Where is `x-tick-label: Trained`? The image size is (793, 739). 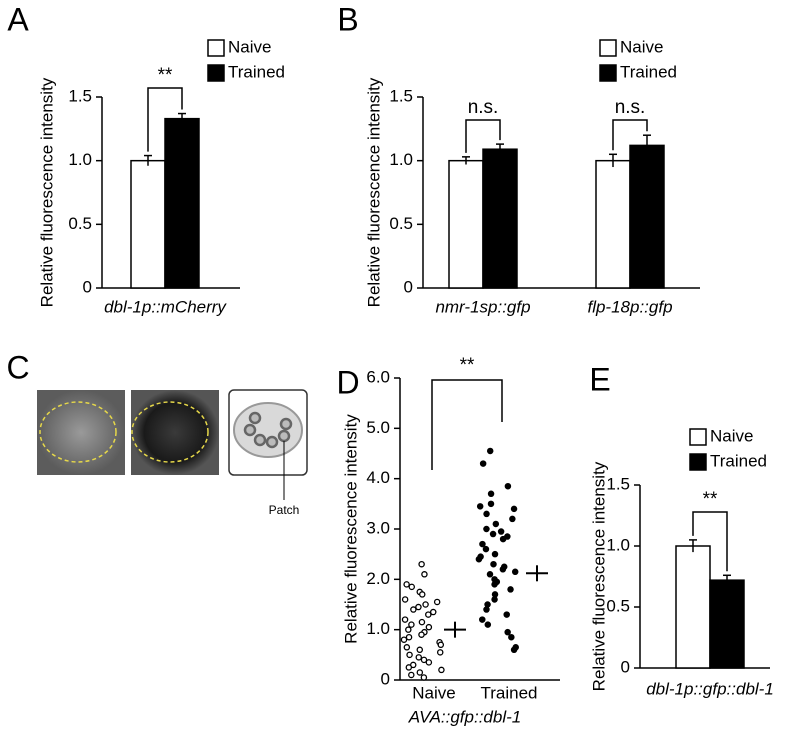 x-tick-label: Trained is located at coordinates (508, 692).